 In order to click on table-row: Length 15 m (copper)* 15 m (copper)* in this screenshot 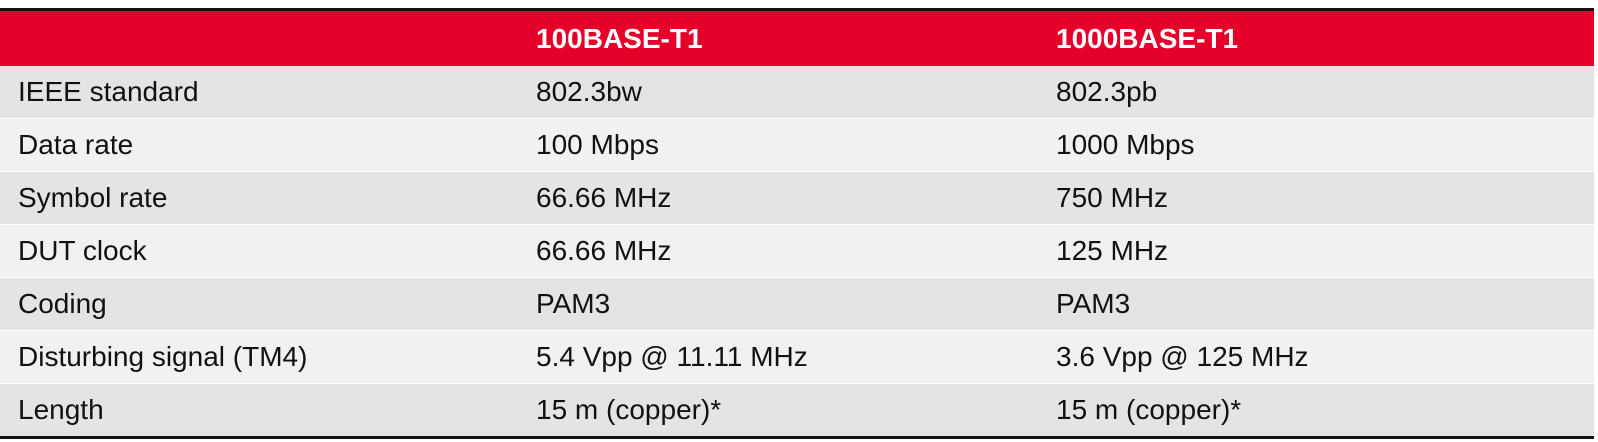, I will do `click(797, 410)`.